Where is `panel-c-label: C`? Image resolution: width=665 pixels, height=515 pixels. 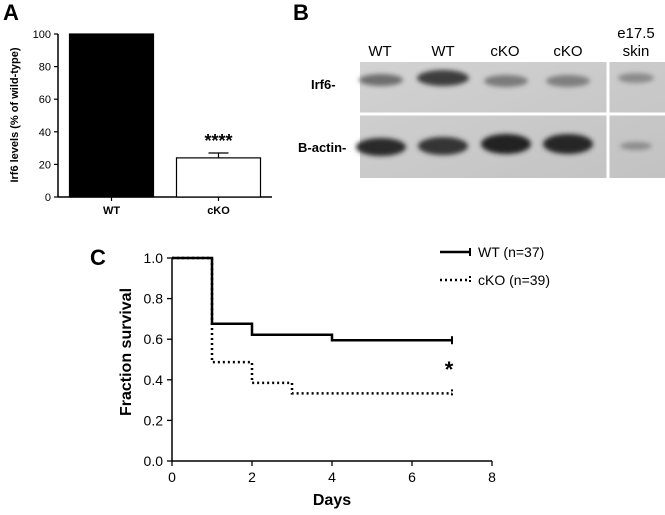
panel-c-label: C is located at coordinates (98, 257).